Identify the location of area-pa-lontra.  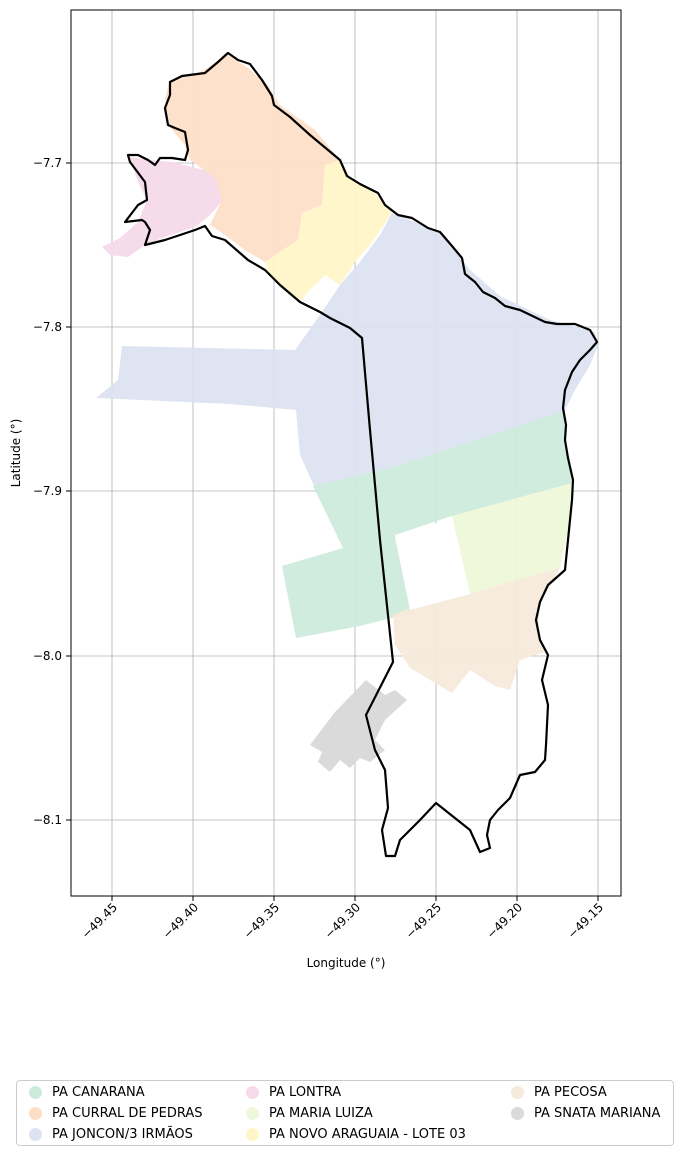
(163, 207).